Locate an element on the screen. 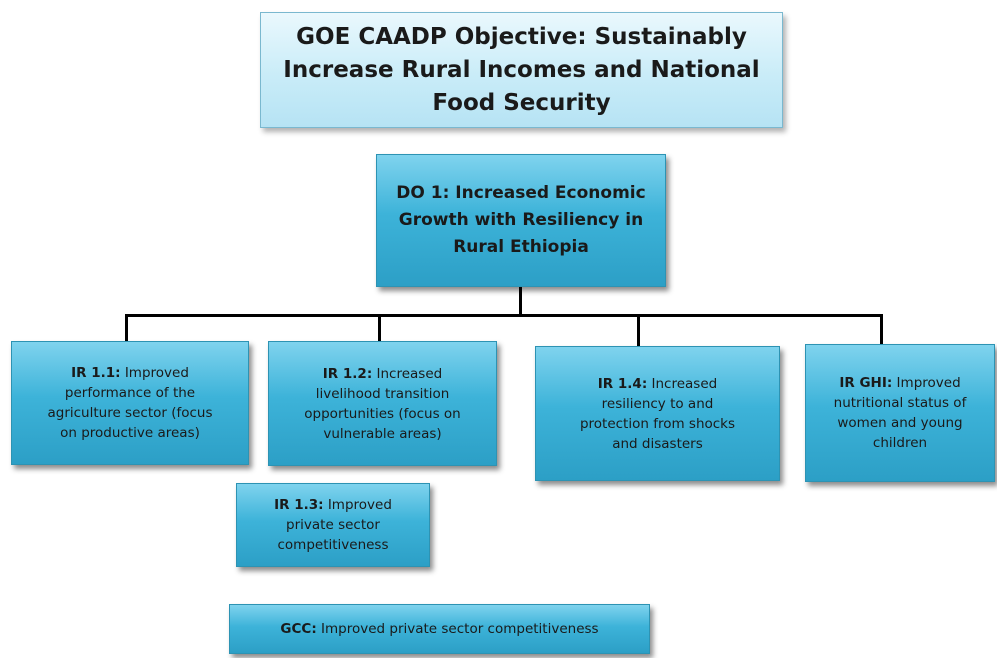 Image resolution: width=997 pixels, height=658 pixels. irghi-line-1: Improved is located at coordinates (926, 383).